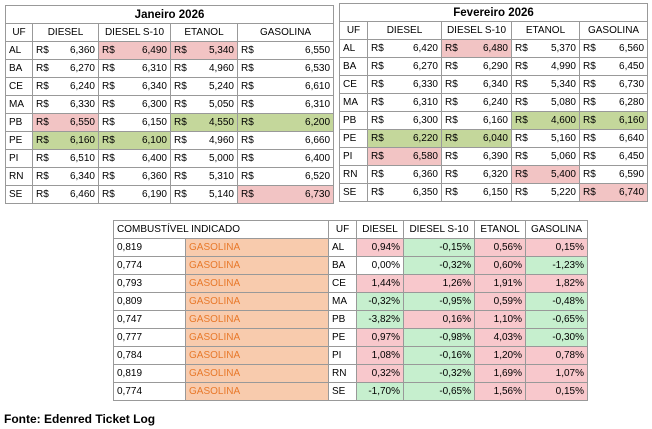 Image resolution: width=652 pixels, height=429 pixels. What do you see at coordinates (563, 66) in the screenshot?
I see `price: 4,990` at bounding box center [563, 66].